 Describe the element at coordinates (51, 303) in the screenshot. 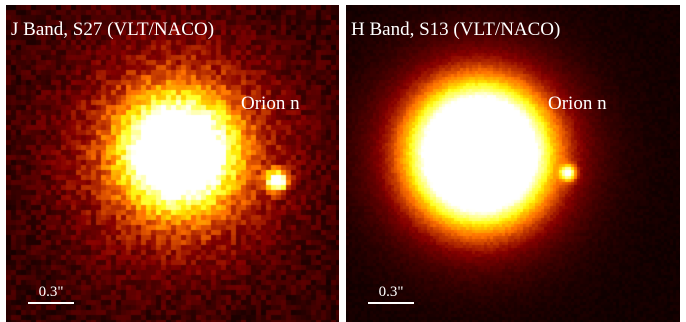

I see `j-band-scale-line` at that location.